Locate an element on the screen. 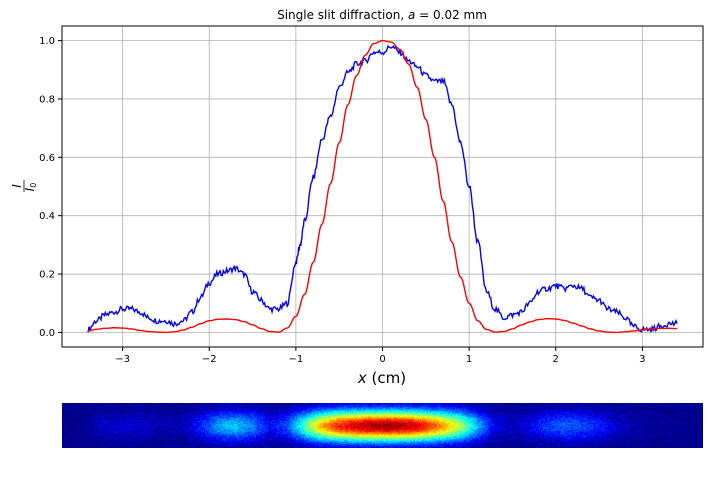 The width and height of the screenshot is (712, 494). y-tick-label: 0.6 is located at coordinates (47, 158).